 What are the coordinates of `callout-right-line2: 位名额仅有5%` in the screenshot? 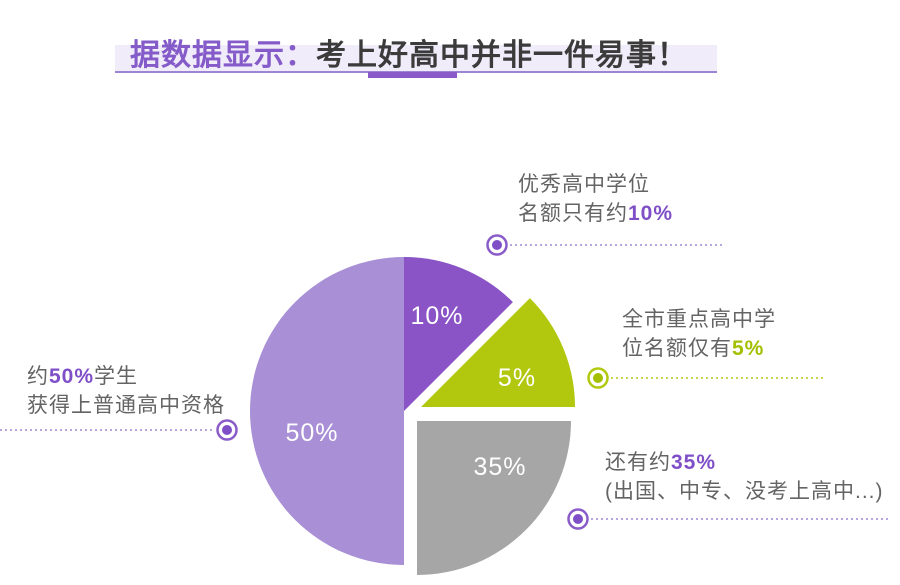 It's located at (693, 348).